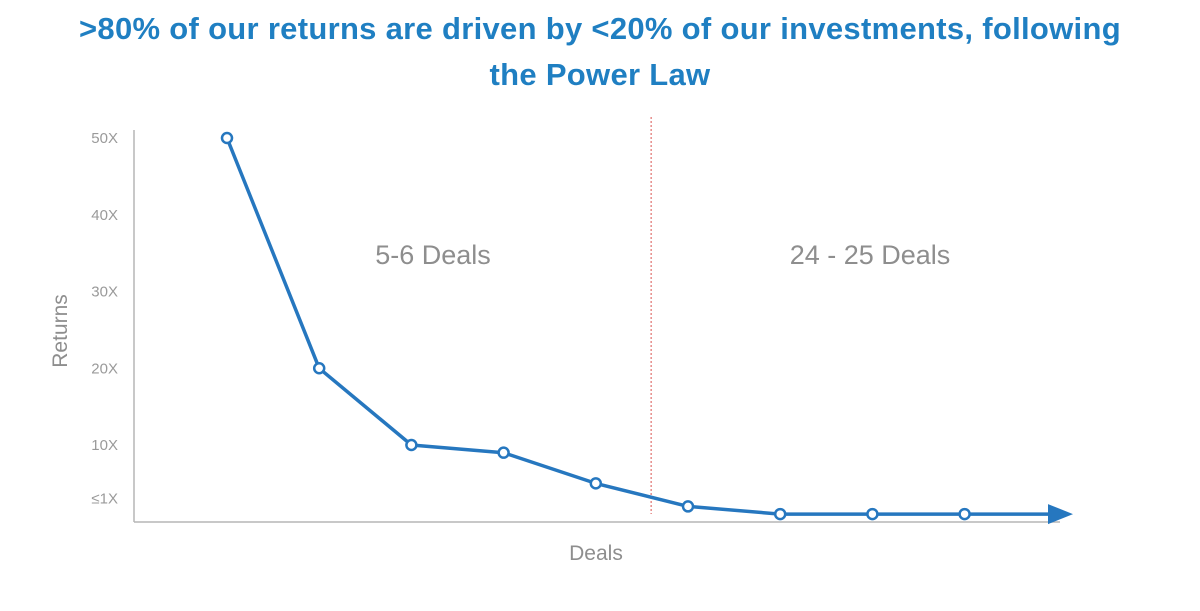 This screenshot has height=611, width=1200. I want to click on x-axis-label: Deals, so click(596, 553).